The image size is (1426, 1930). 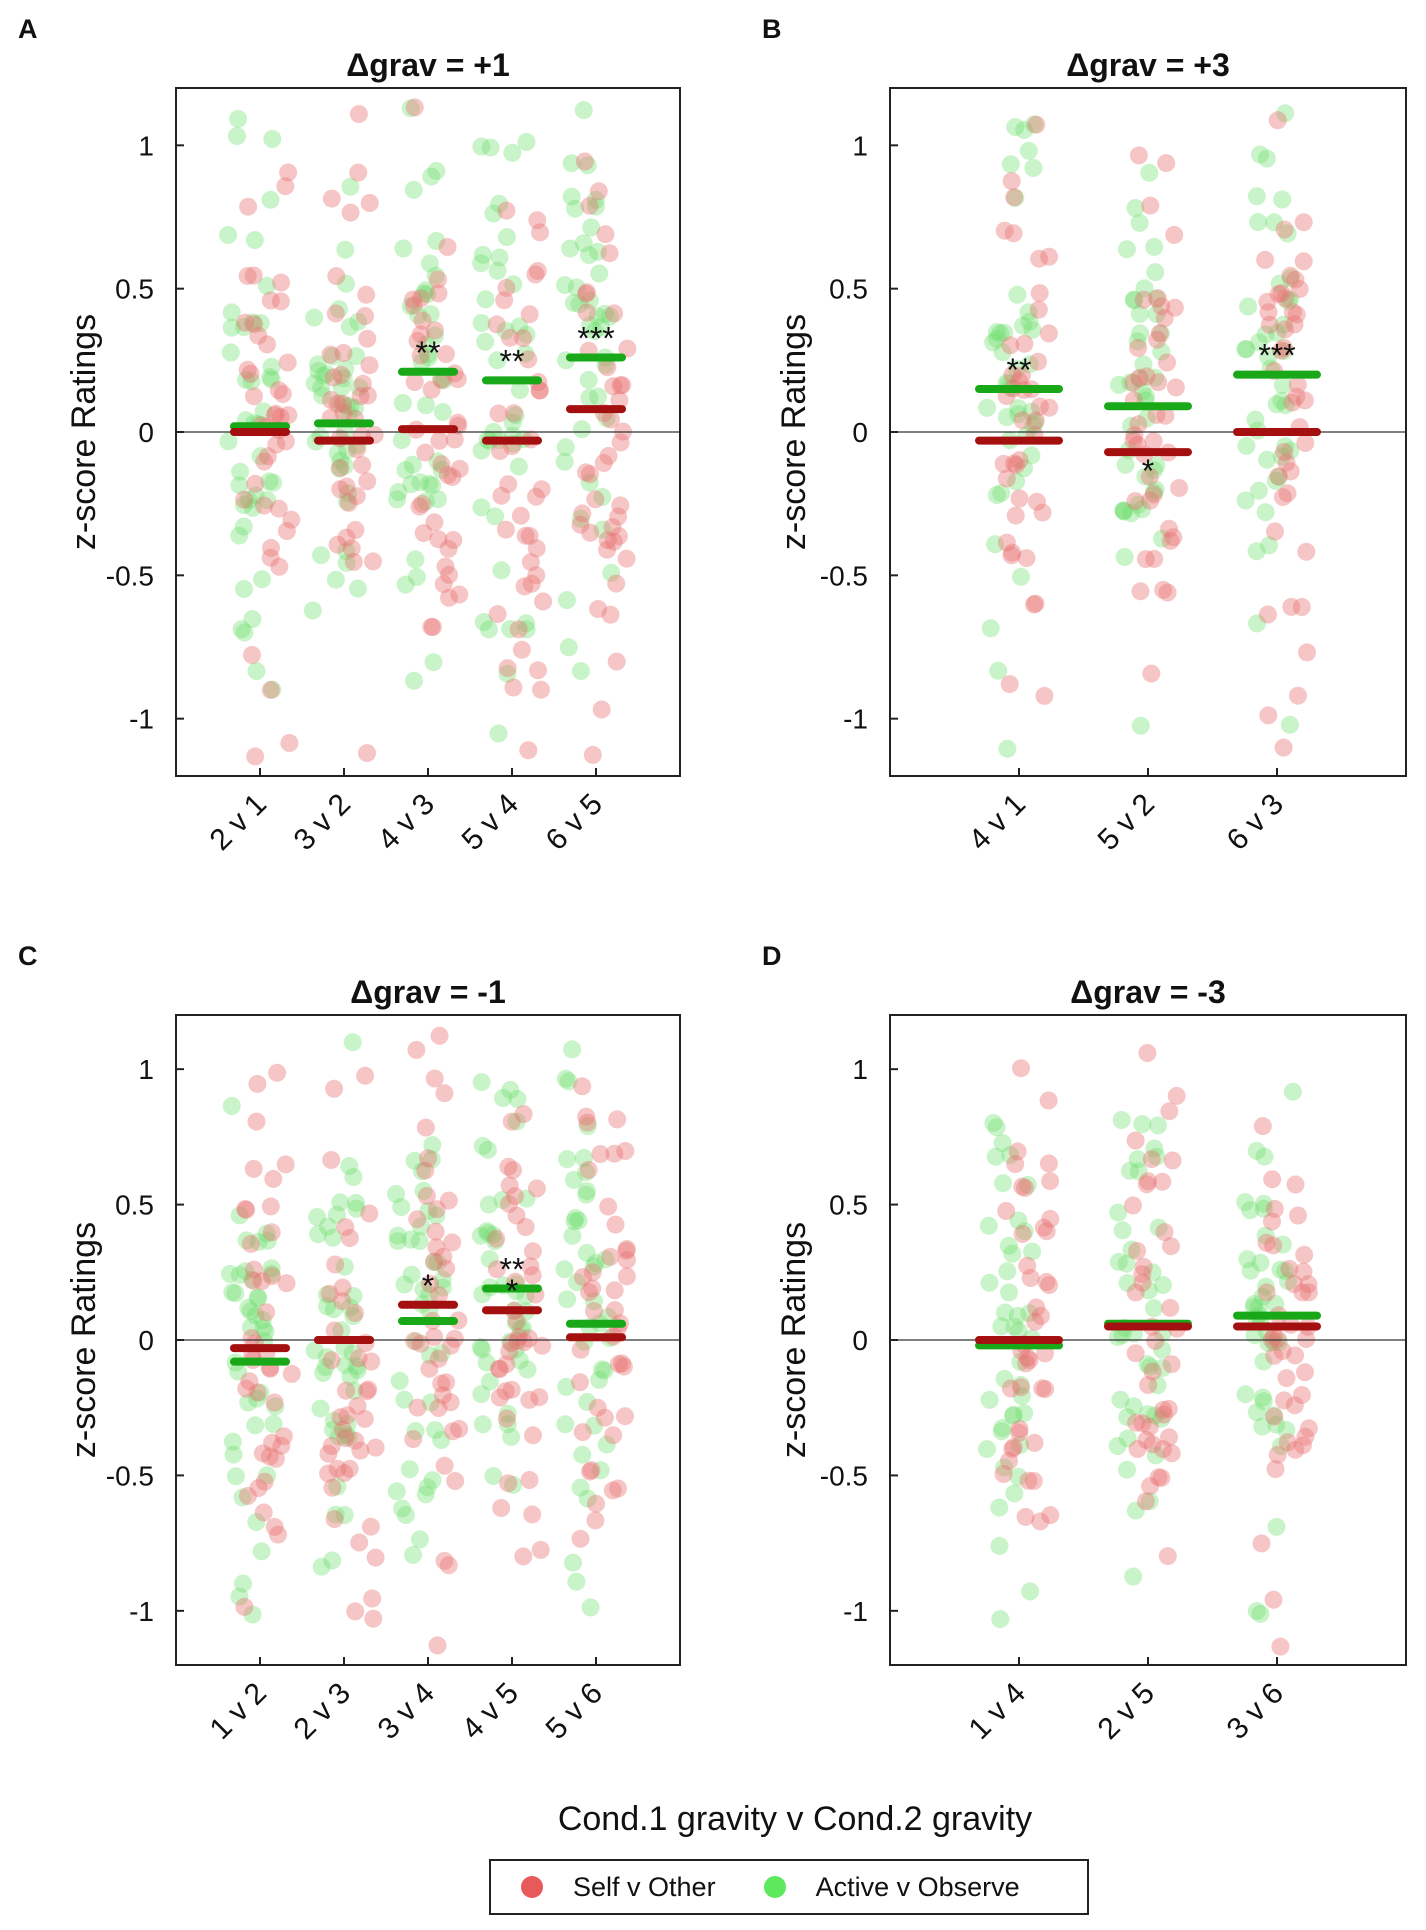 What do you see at coordinates (891, 1887) in the screenshot?
I see `legend-item-active-v-observe: Active v Observe` at bounding box center [891, 1887].